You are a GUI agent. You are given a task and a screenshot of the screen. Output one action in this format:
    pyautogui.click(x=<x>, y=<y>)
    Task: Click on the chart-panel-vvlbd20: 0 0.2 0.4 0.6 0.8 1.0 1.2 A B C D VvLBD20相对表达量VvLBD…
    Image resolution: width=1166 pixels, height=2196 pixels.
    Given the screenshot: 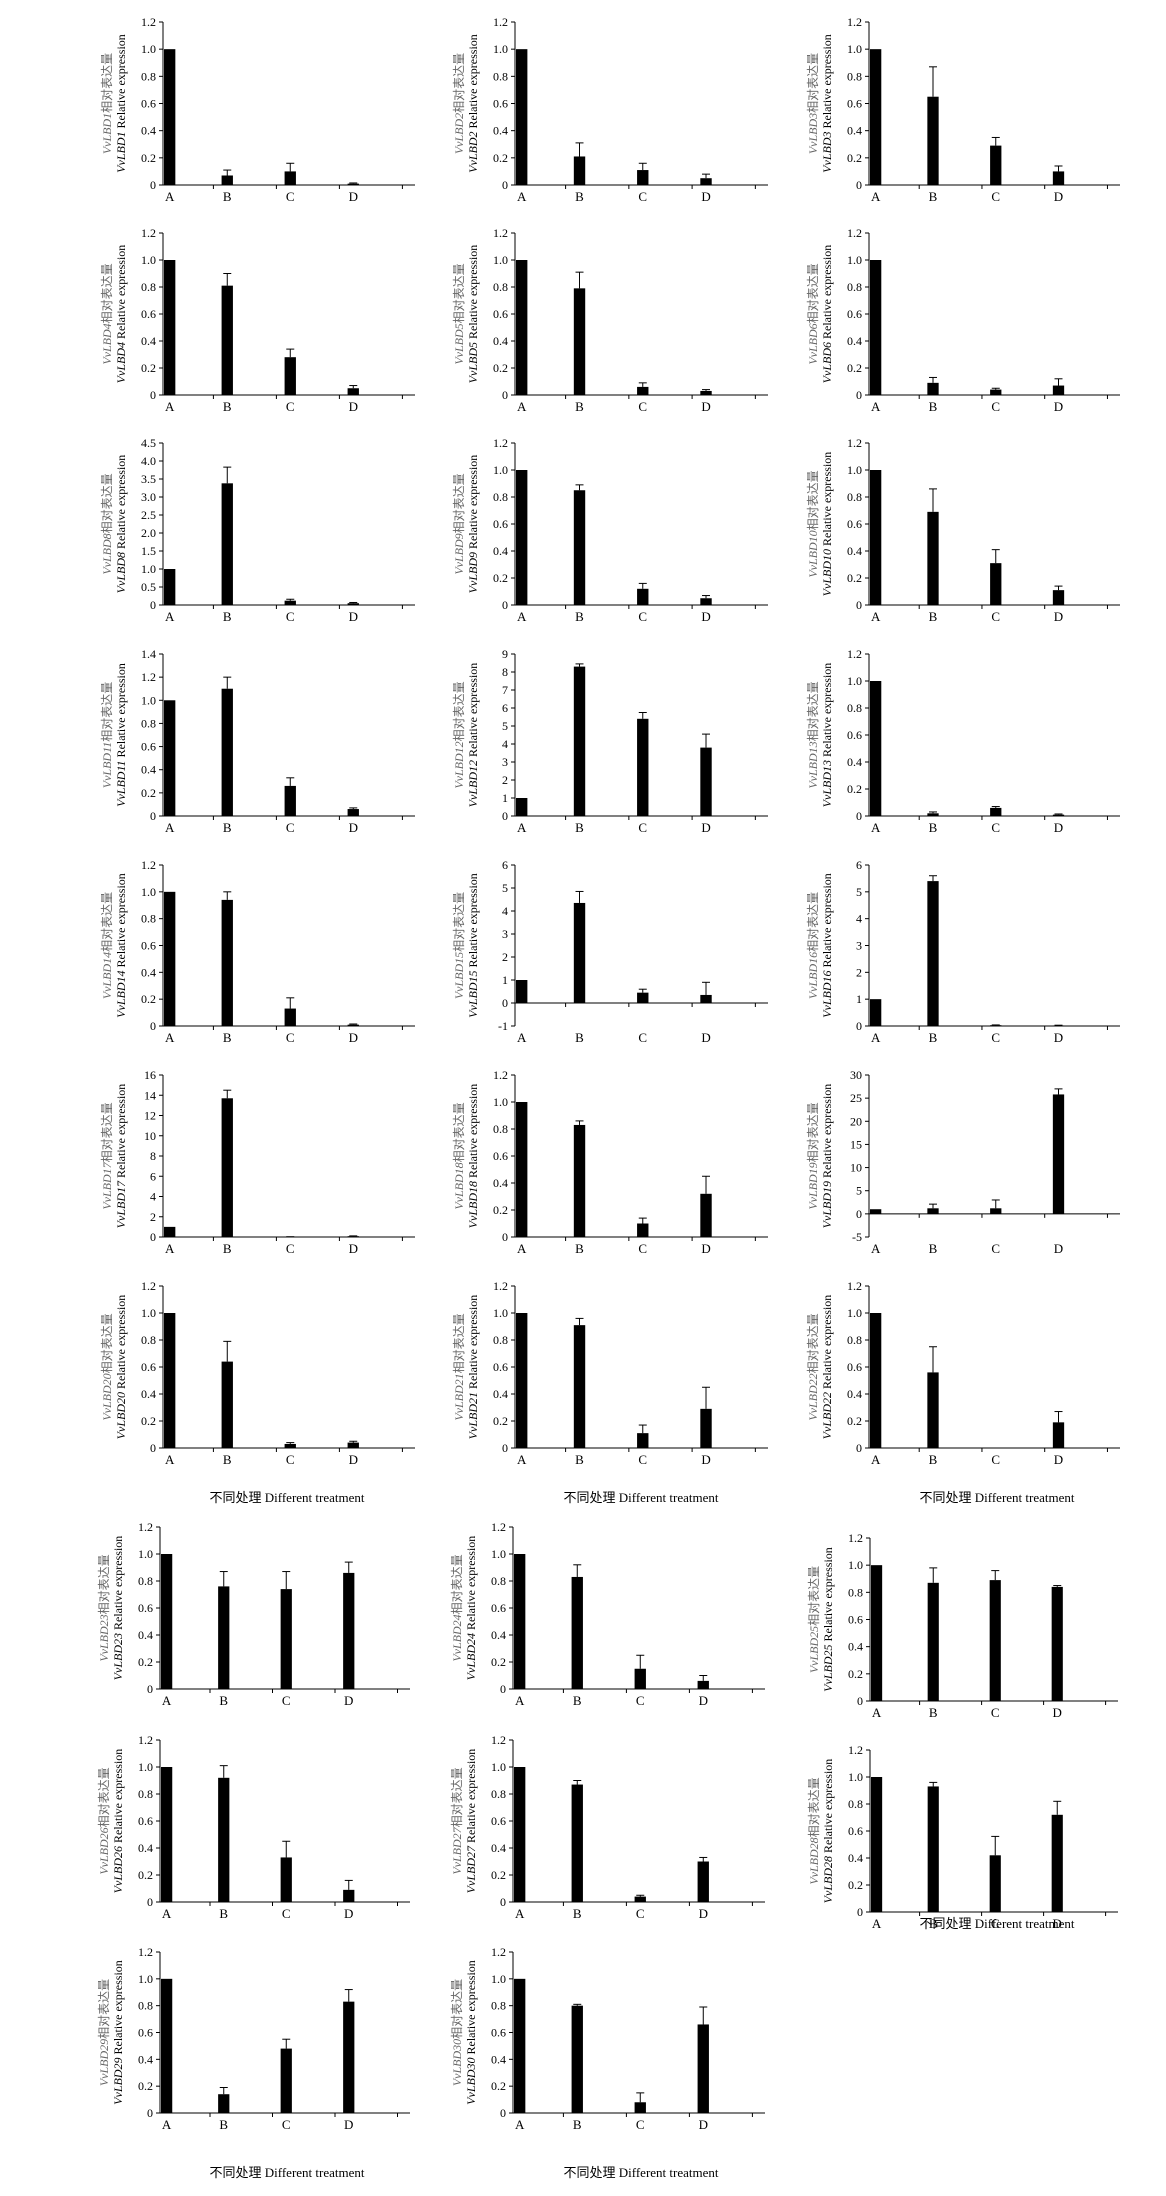 What is the action you would take?
    pyautogui.click(x=257, y=1373)
    